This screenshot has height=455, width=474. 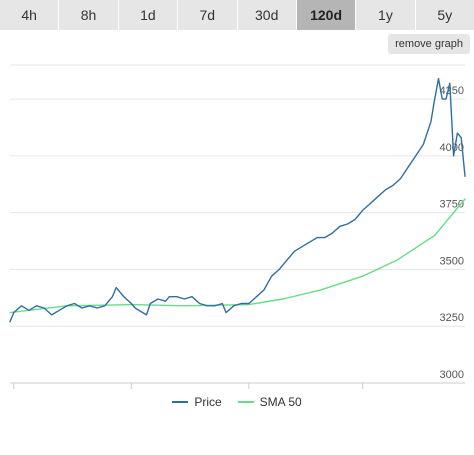 I want to click on chart-legend: Price SMA 50, so click(x=237, y=401).